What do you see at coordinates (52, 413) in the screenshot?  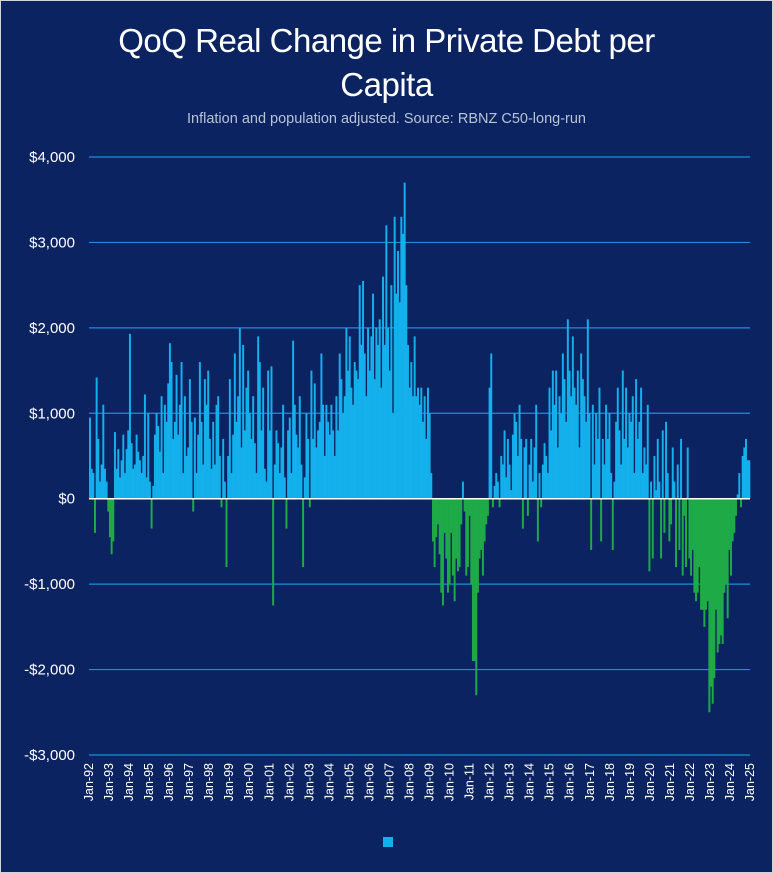 I see `y-tick-label: $1,000` at bounding box center [52, 413].